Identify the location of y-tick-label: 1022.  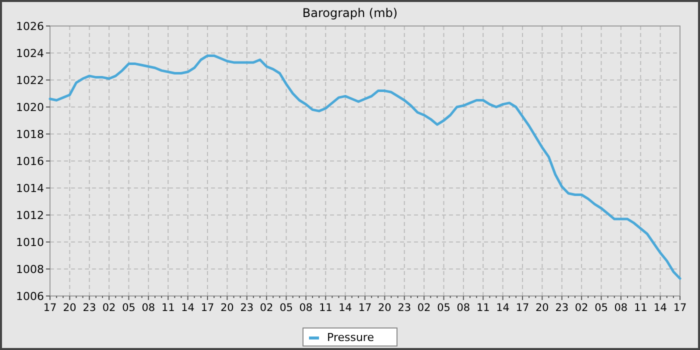
(30, 80).